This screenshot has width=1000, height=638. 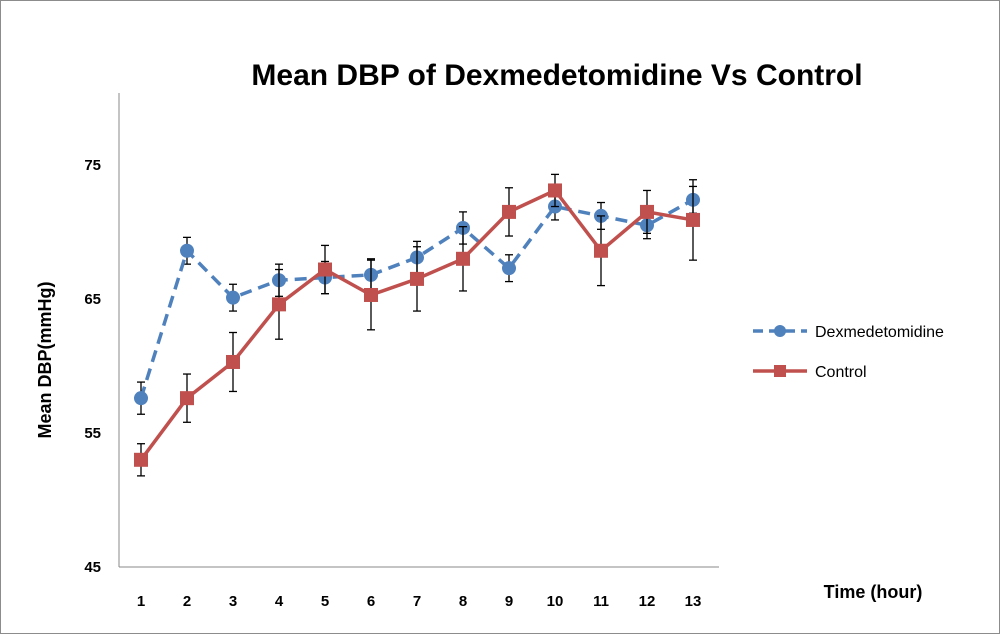 What do you see at coordinates (92, 165) in the screenshot?
I see `y-tick-label: 75` at bounding box center [92, 165].